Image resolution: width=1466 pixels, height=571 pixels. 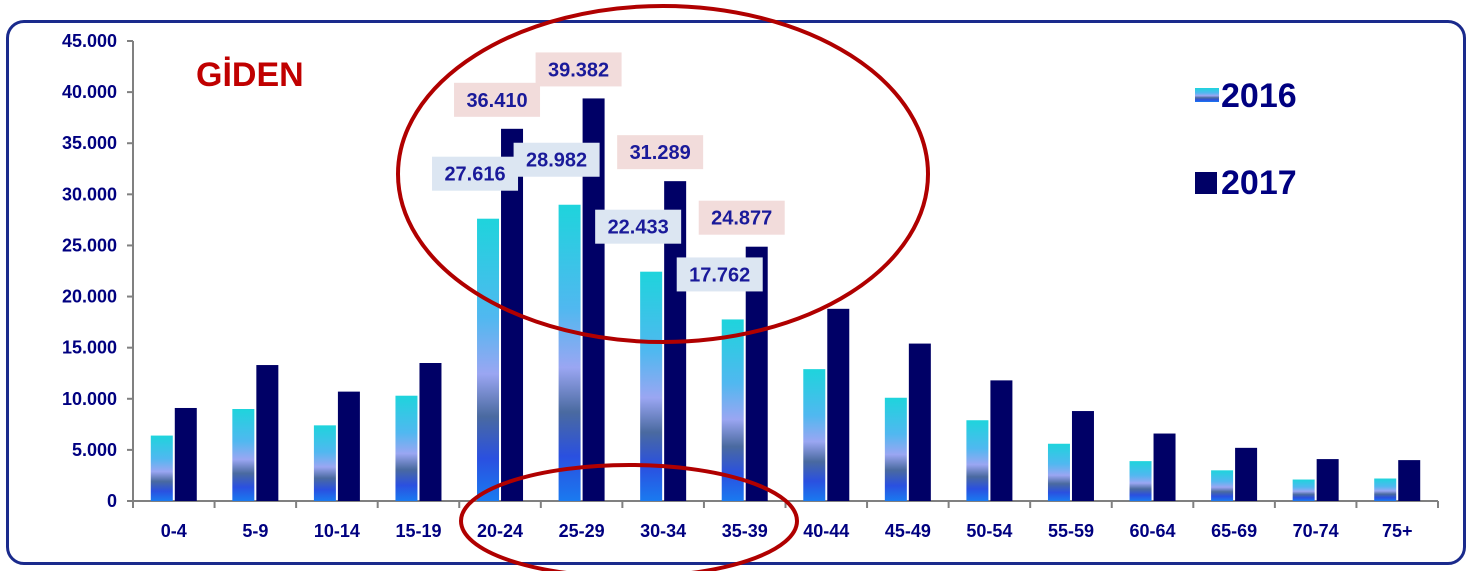 I want to click on y-tick-label: 10.000, so click(x=89, y=399).